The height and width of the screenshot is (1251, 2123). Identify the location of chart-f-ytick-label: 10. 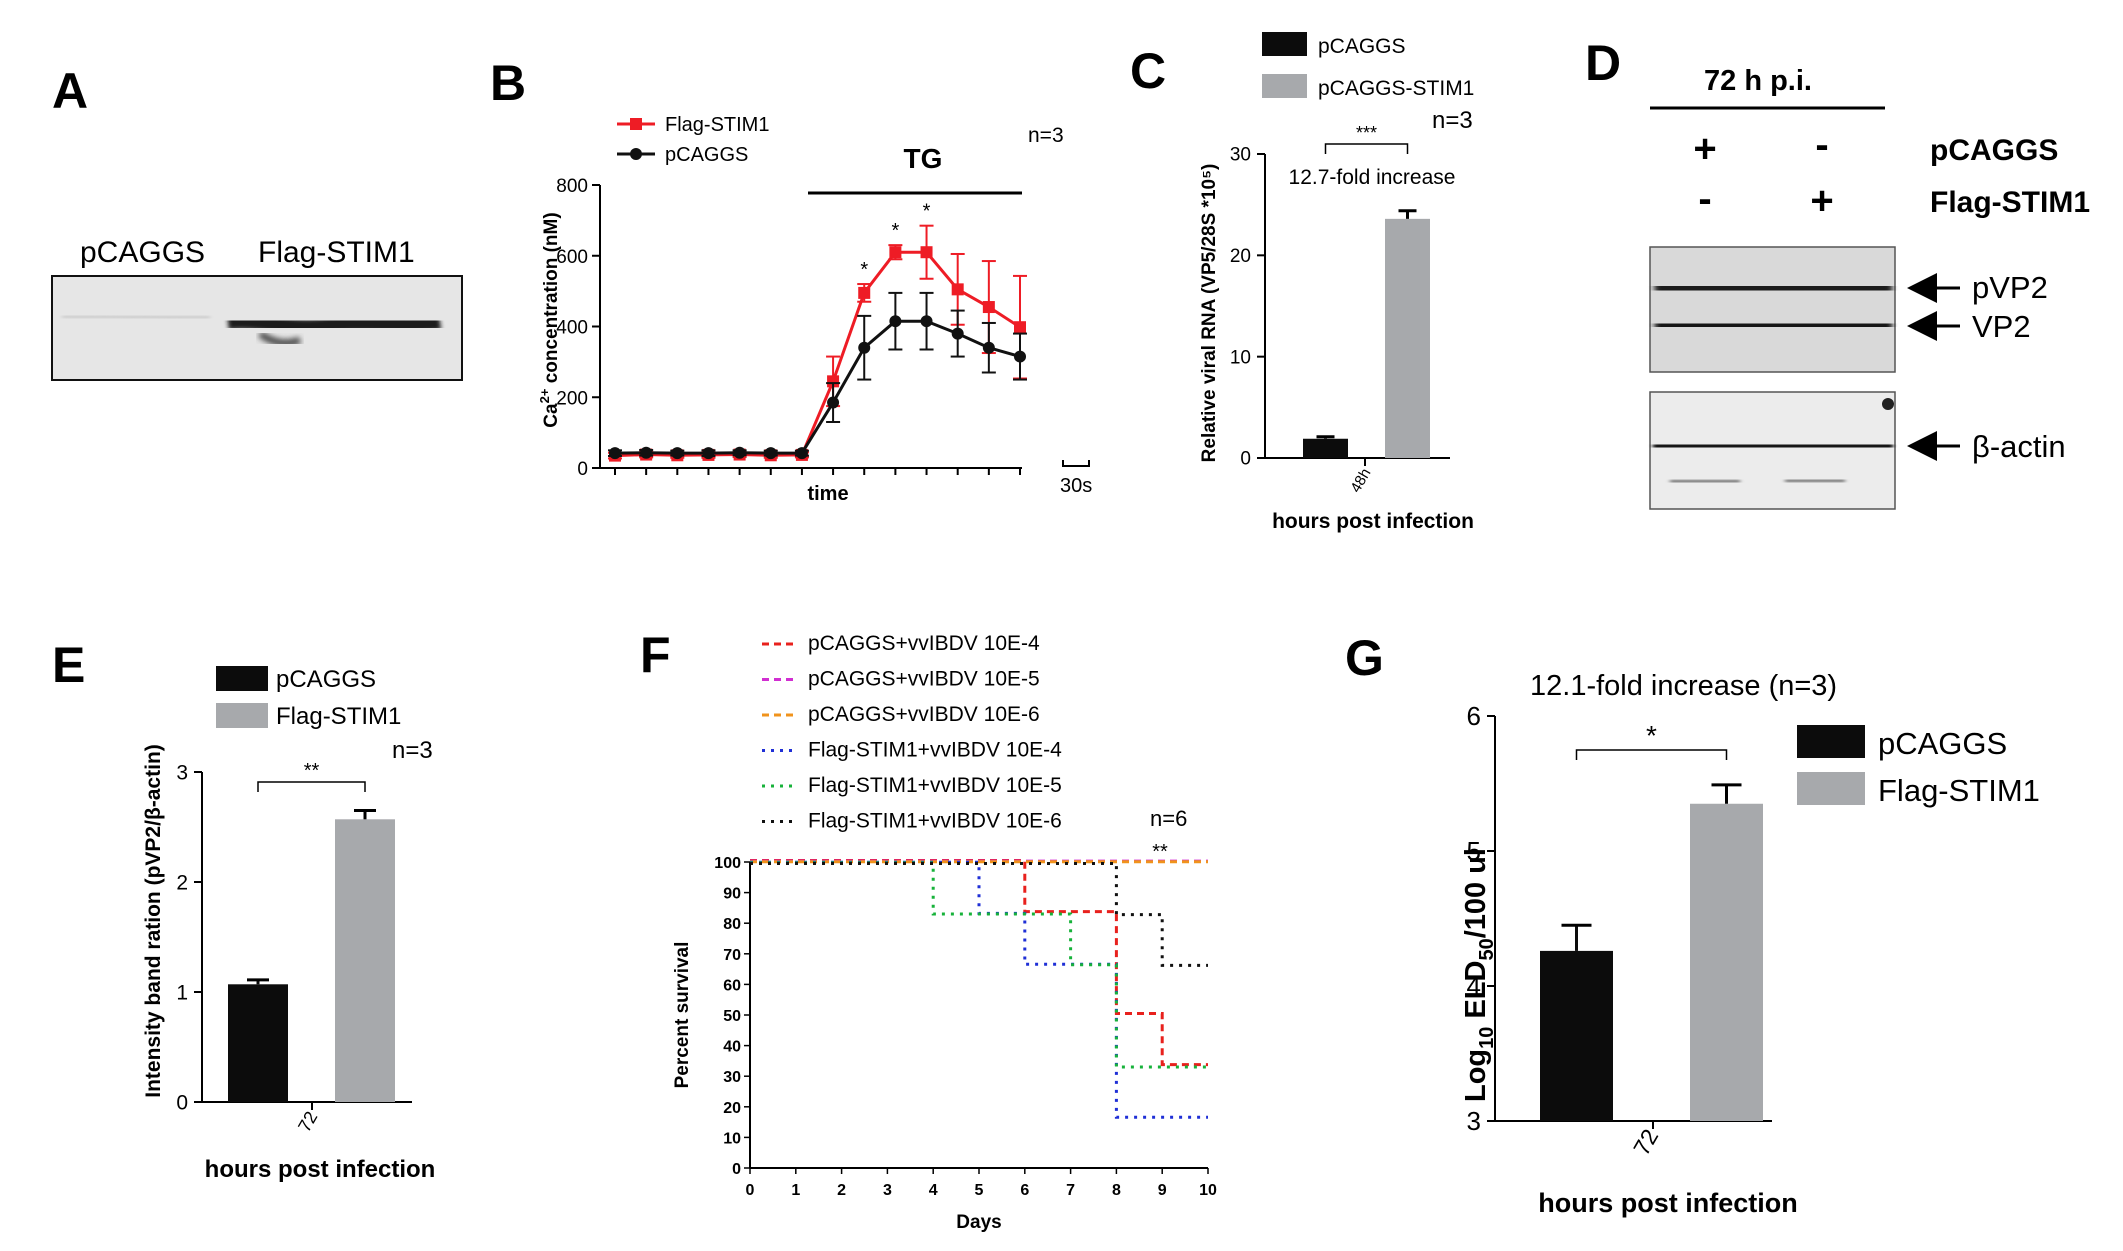
(732, 1138).